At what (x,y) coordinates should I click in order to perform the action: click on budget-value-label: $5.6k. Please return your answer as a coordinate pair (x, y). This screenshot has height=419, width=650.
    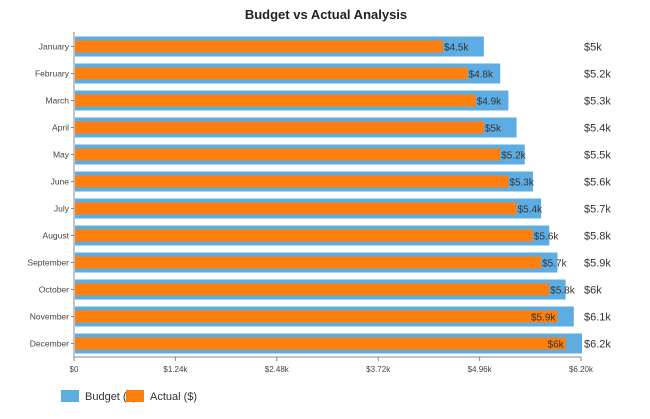
    Looking at the image, I should click on (597, 183).